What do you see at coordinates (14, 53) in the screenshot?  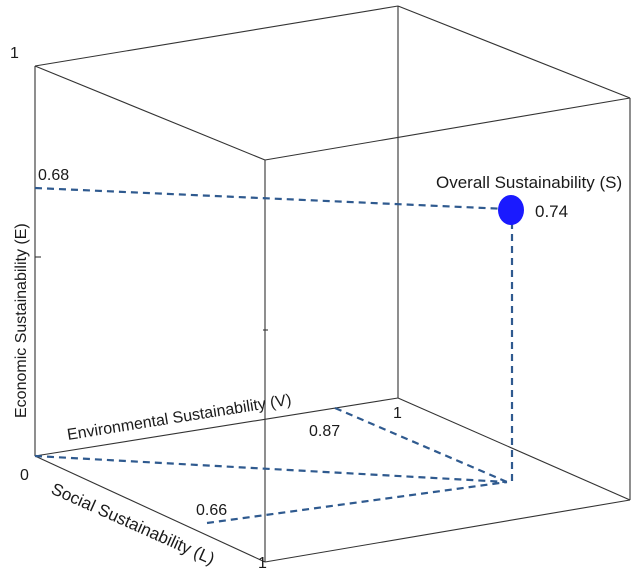 I see `economic-max-tick: 1` at bounding box center [14, 53].